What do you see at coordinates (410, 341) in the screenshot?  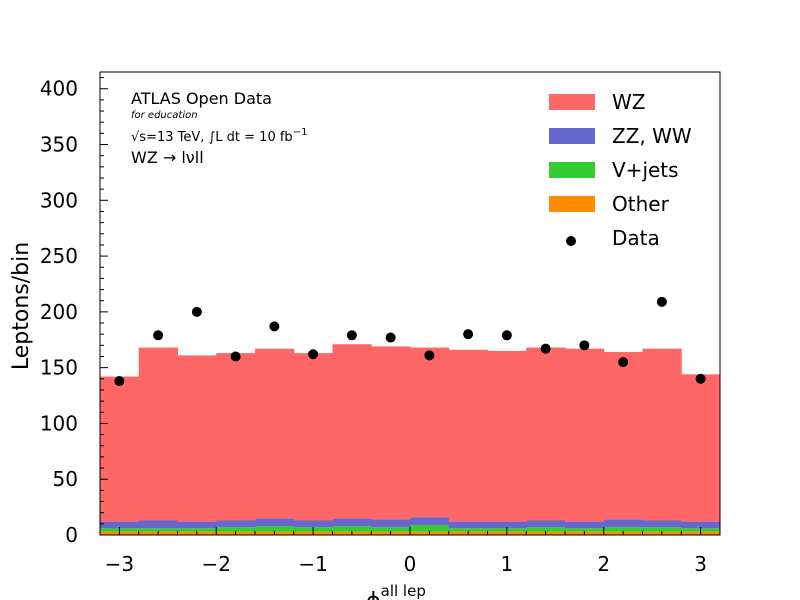 I see `data-points` at bounding box center [410, 341].